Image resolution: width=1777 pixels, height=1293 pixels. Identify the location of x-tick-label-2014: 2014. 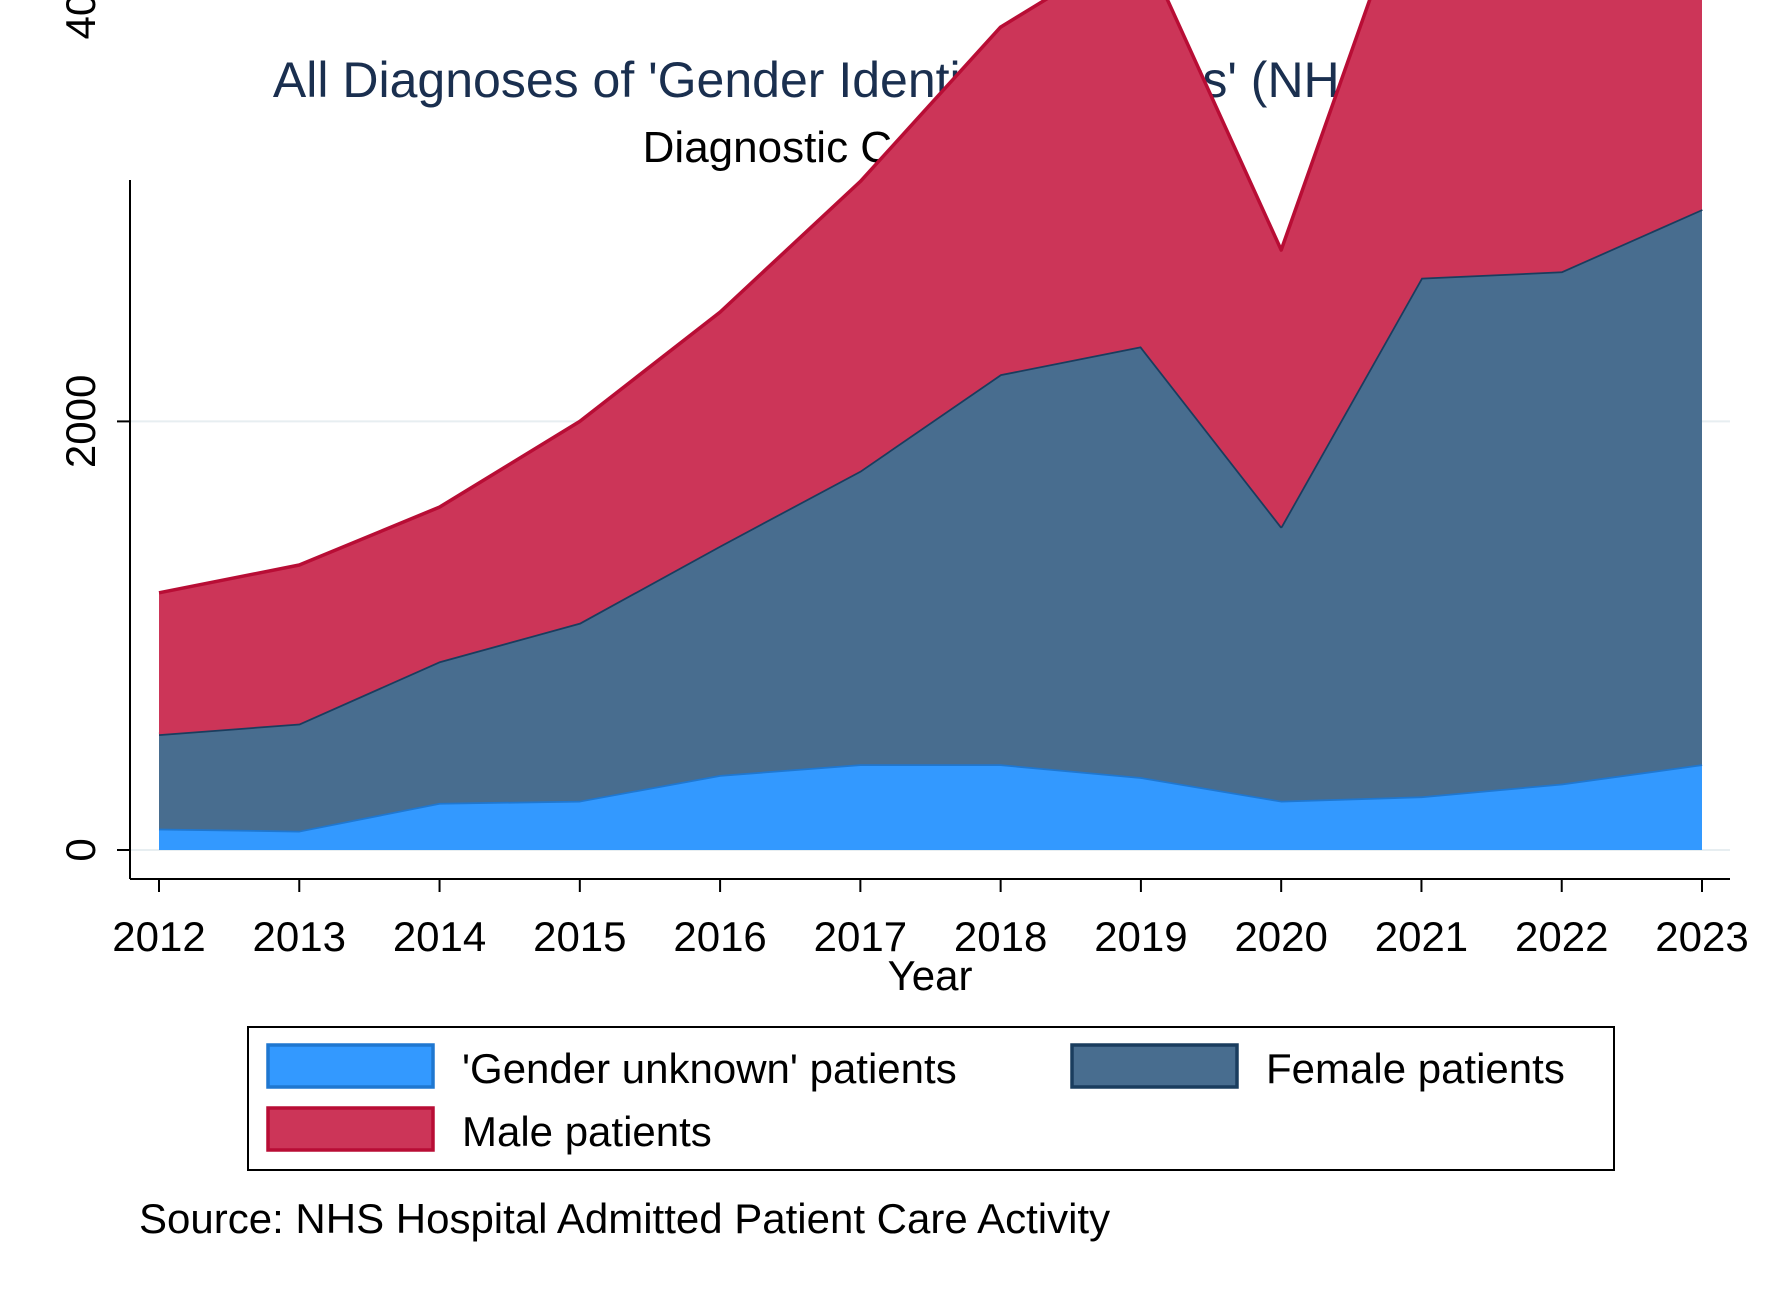
(439, 936).